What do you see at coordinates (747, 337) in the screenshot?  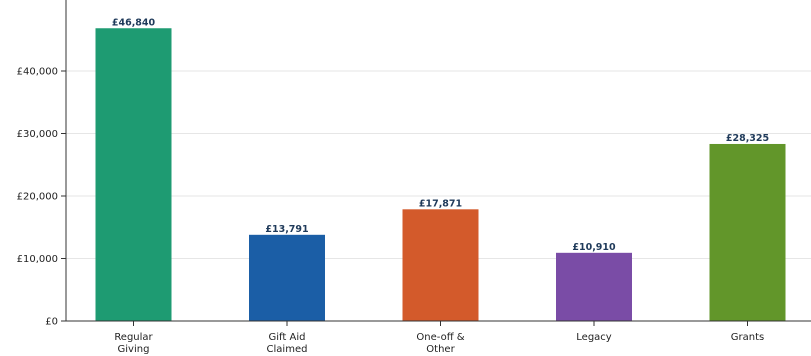 I see `x-tick-label: Grants` at bounding box center [747, 337].